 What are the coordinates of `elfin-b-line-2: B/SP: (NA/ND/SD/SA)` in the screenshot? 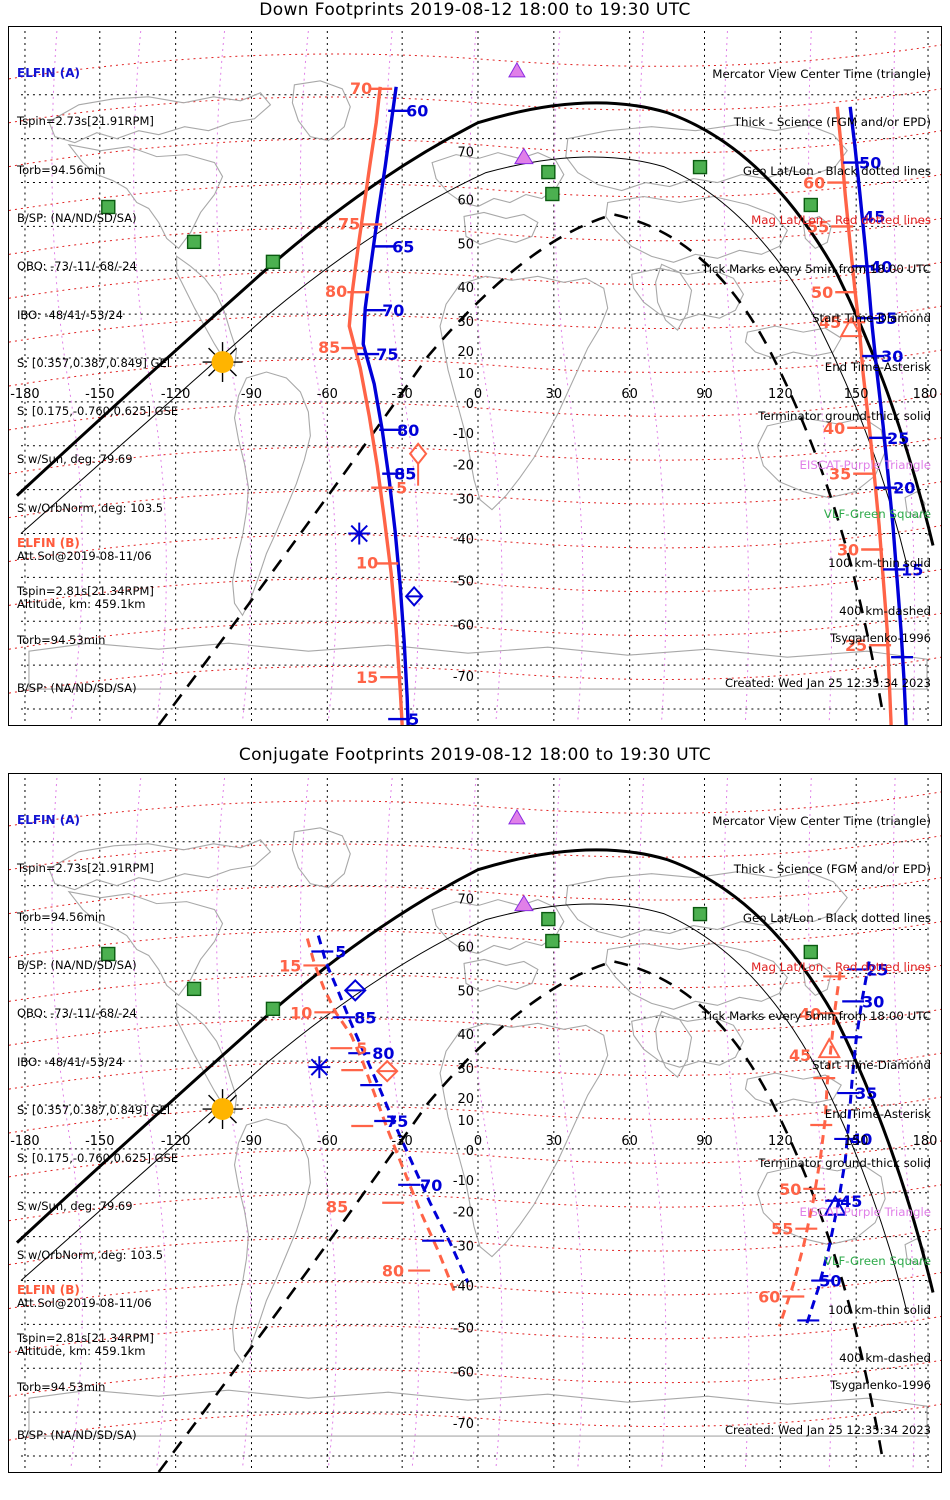 It's located at (77, 688).